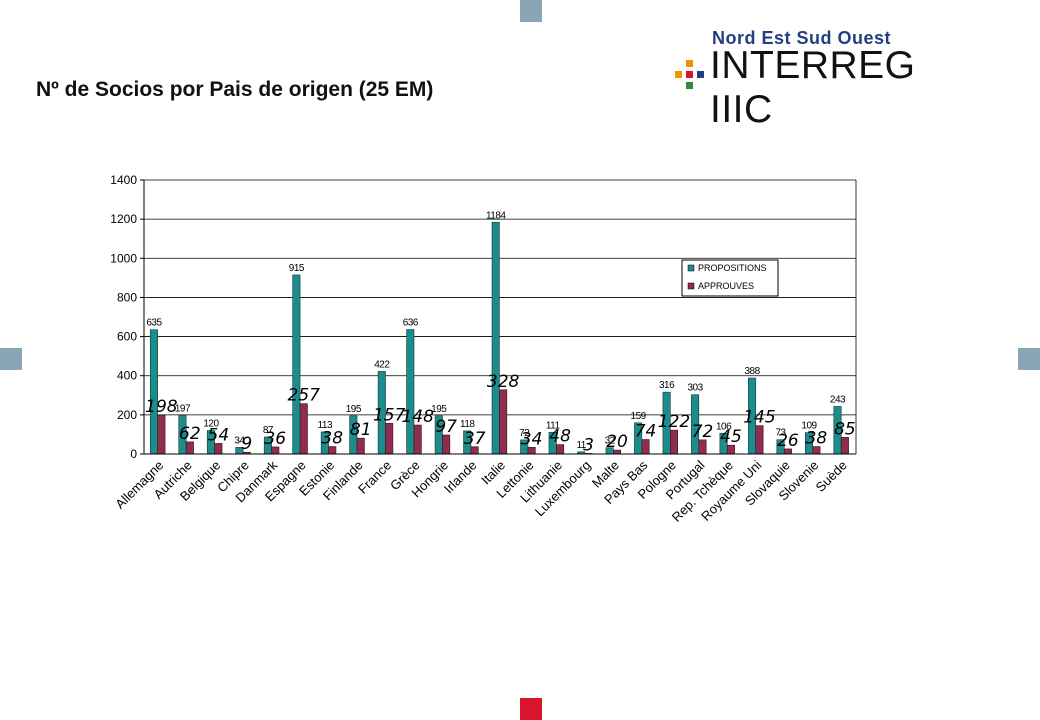  What do you see at coordinates (524, 433) in the screenshot?
I see `data-label-propositions-13: 72` at bounding box center [524, 433].